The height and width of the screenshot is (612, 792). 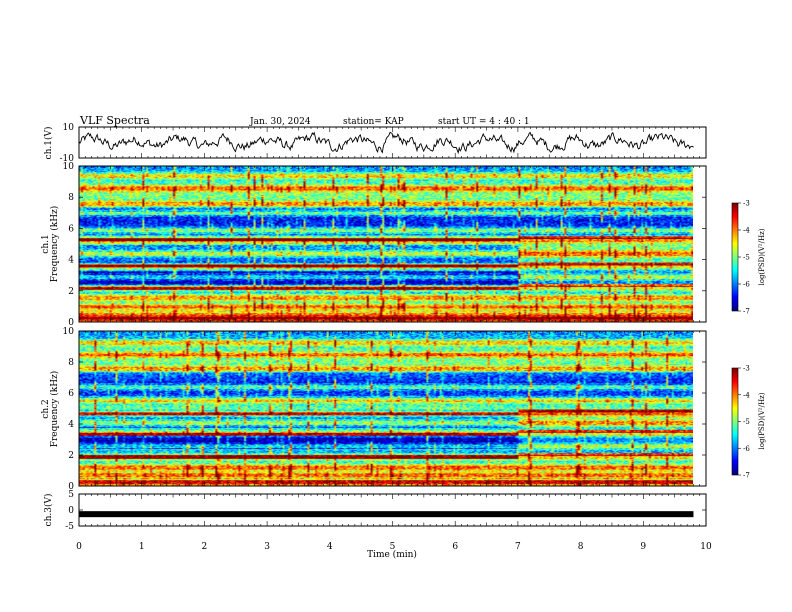 I want to click on ch2-colorbar-ticks: -3 -4 -5 -6 -7, so click(x=744, y=422).